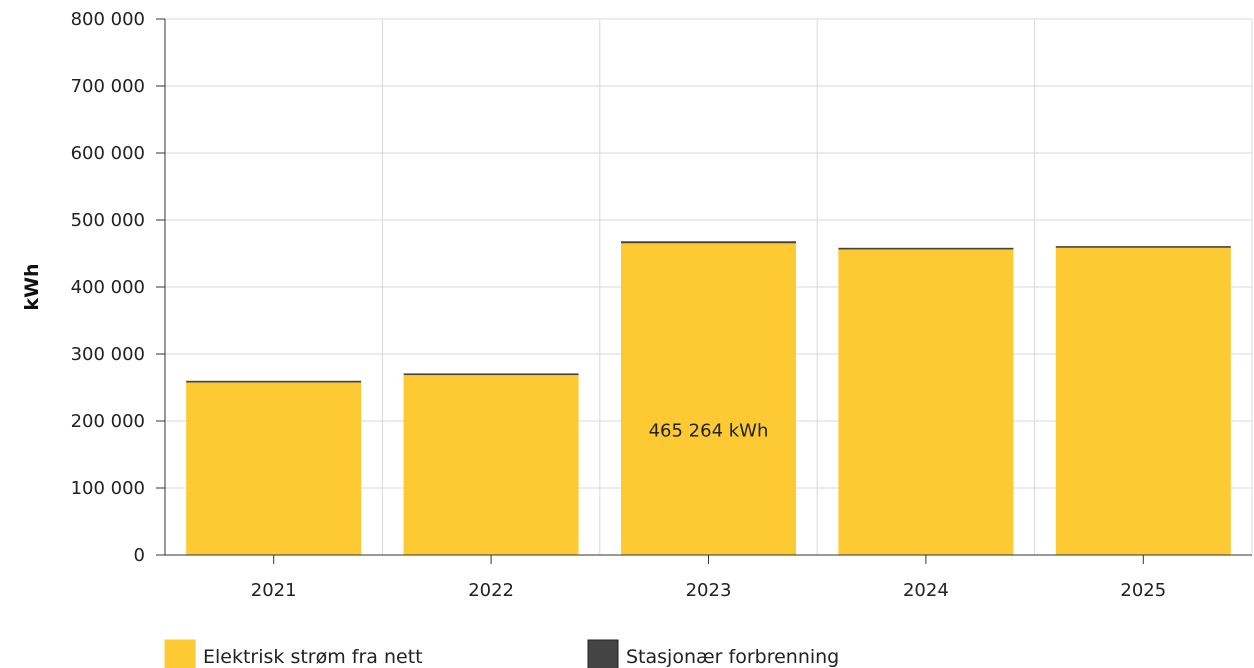 The width and height of the screenshot is (1254, 668). I want to click on x-tick-labels: 2021 2022 2023 2024 2025, so click(708, 590).